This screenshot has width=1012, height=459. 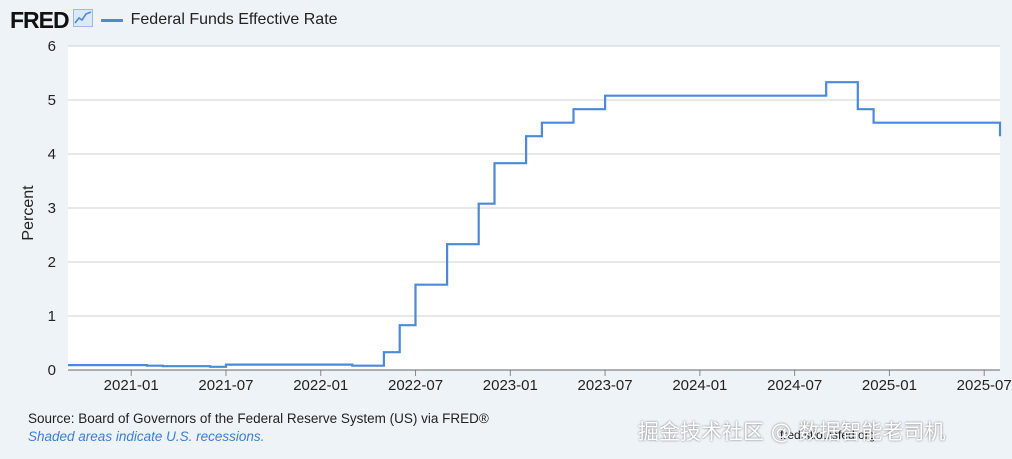 I want to click on x-tick-label: 2023-07, so click(x=605, y=385).